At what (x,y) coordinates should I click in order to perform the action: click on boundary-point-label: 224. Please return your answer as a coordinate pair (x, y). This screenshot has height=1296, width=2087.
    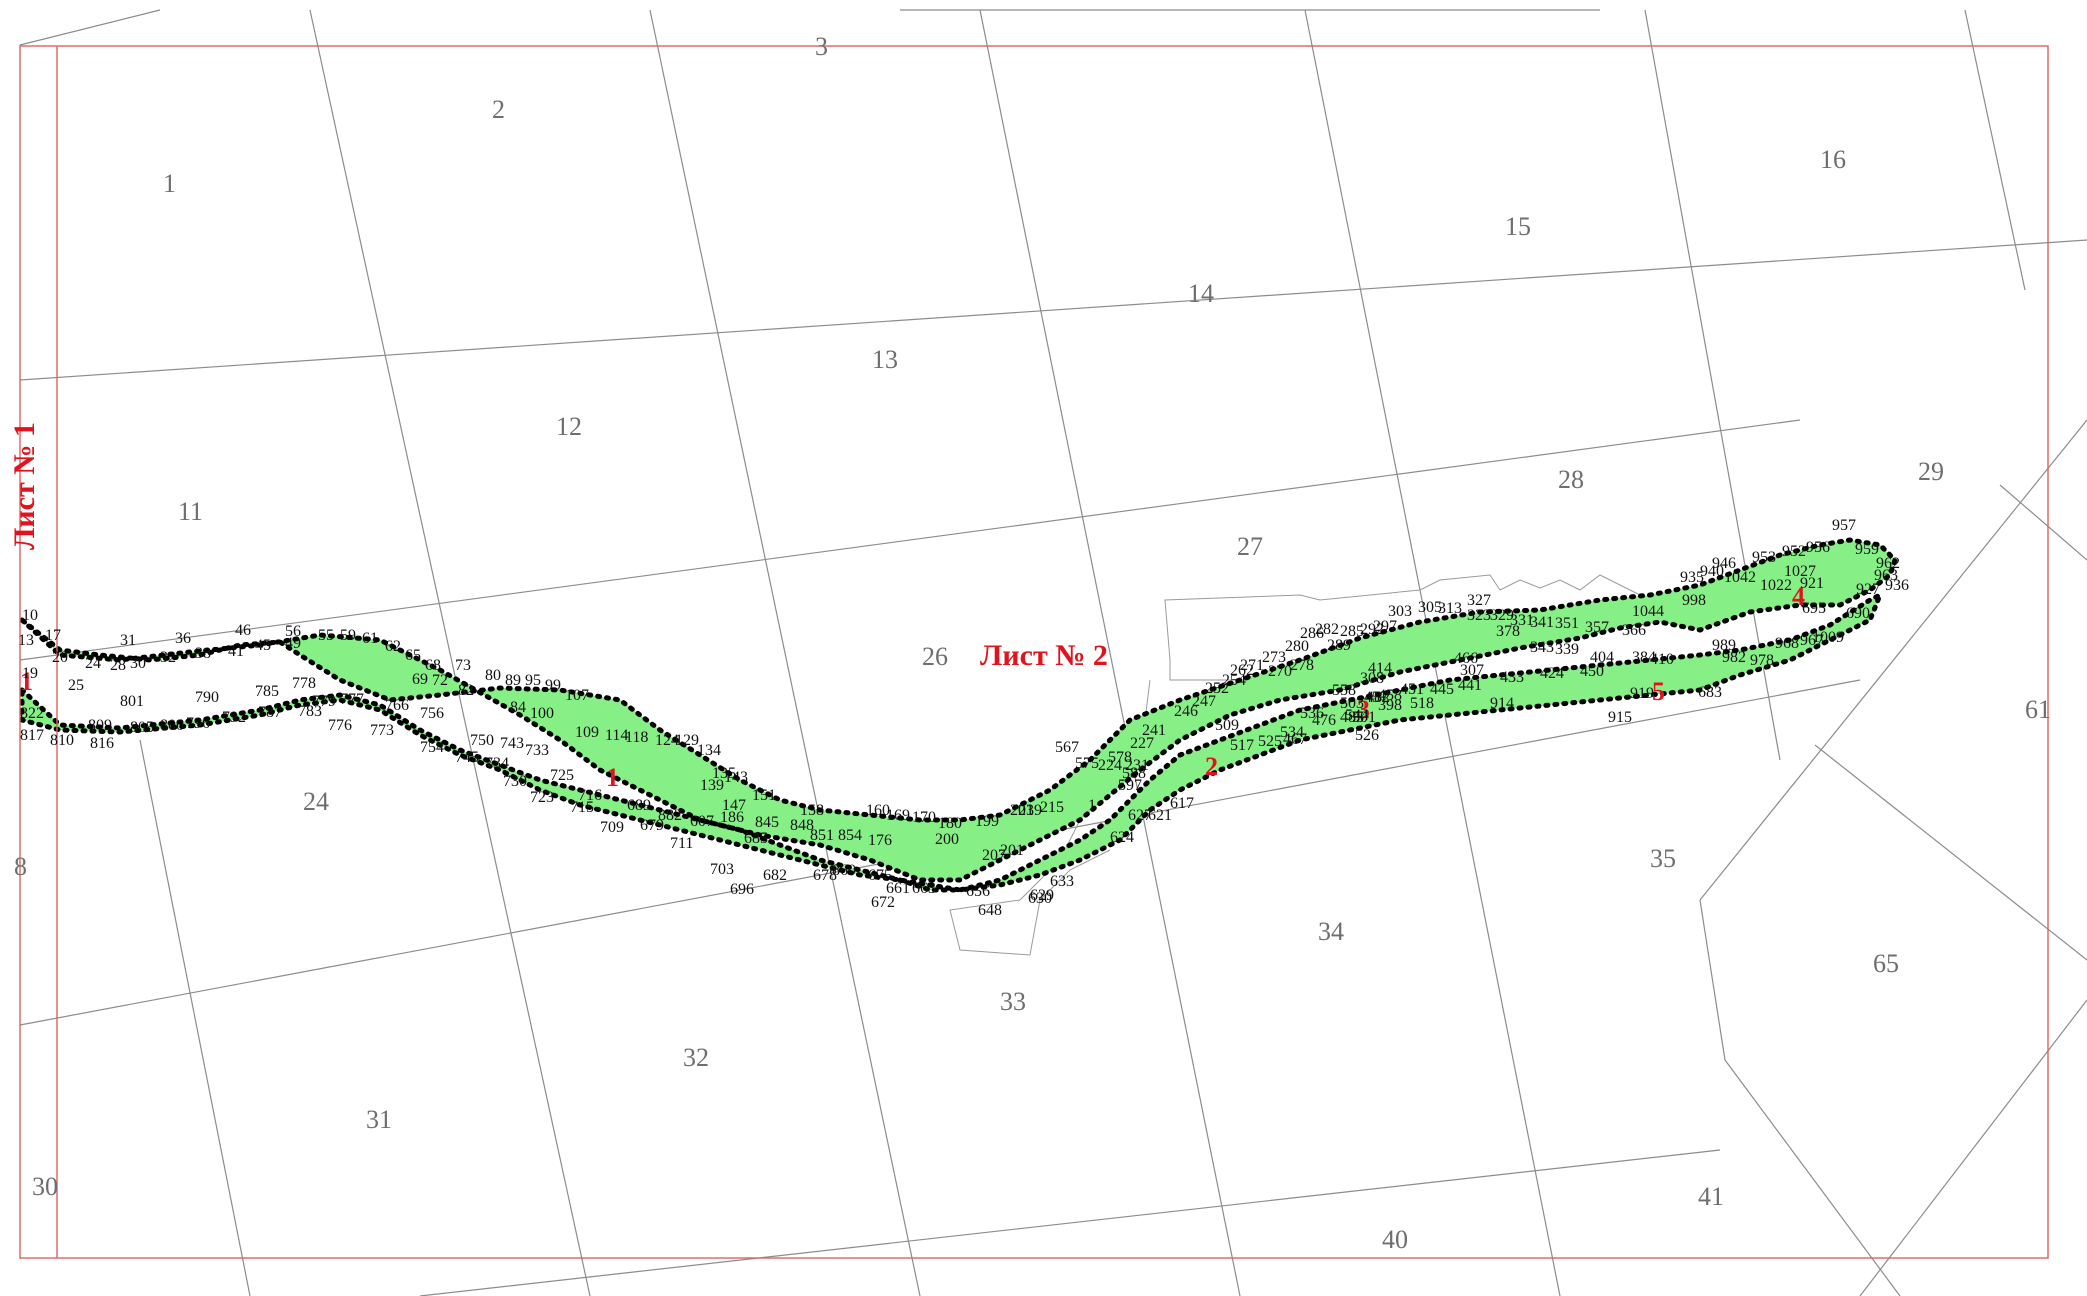
    Looking at the image, I should click on (1110, 765).